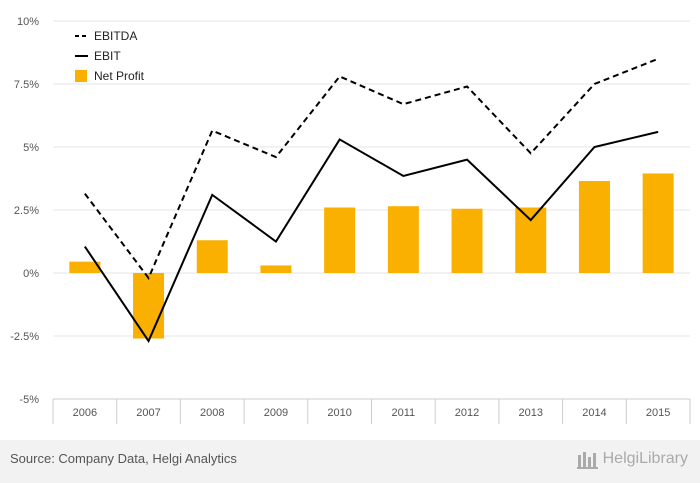 This screenshot has width=700, height=483. I want to click on x-tick-label: 2013, so click(531, 413).